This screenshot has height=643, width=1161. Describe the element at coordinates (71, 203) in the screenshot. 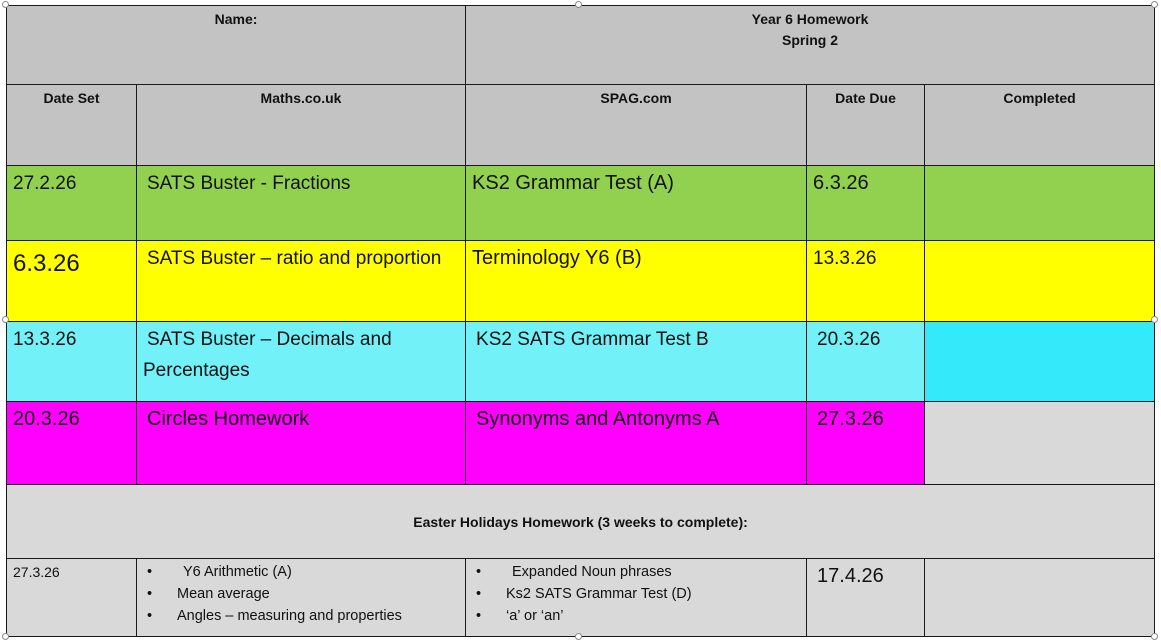

I see `date-set-cell: 27.2.26` at that location.